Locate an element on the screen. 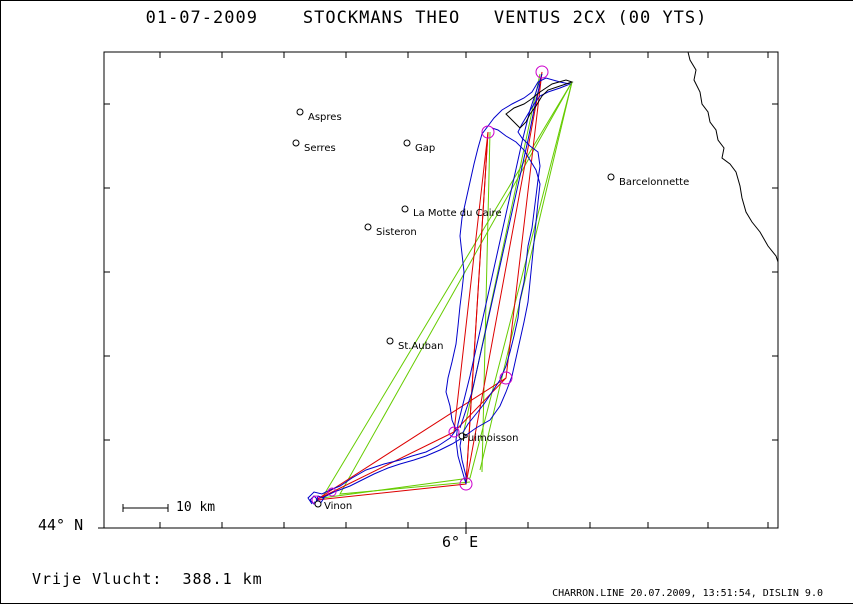  glider-name: VENTUS 2CX (00 YTS) is located at coordinates (600, 18).